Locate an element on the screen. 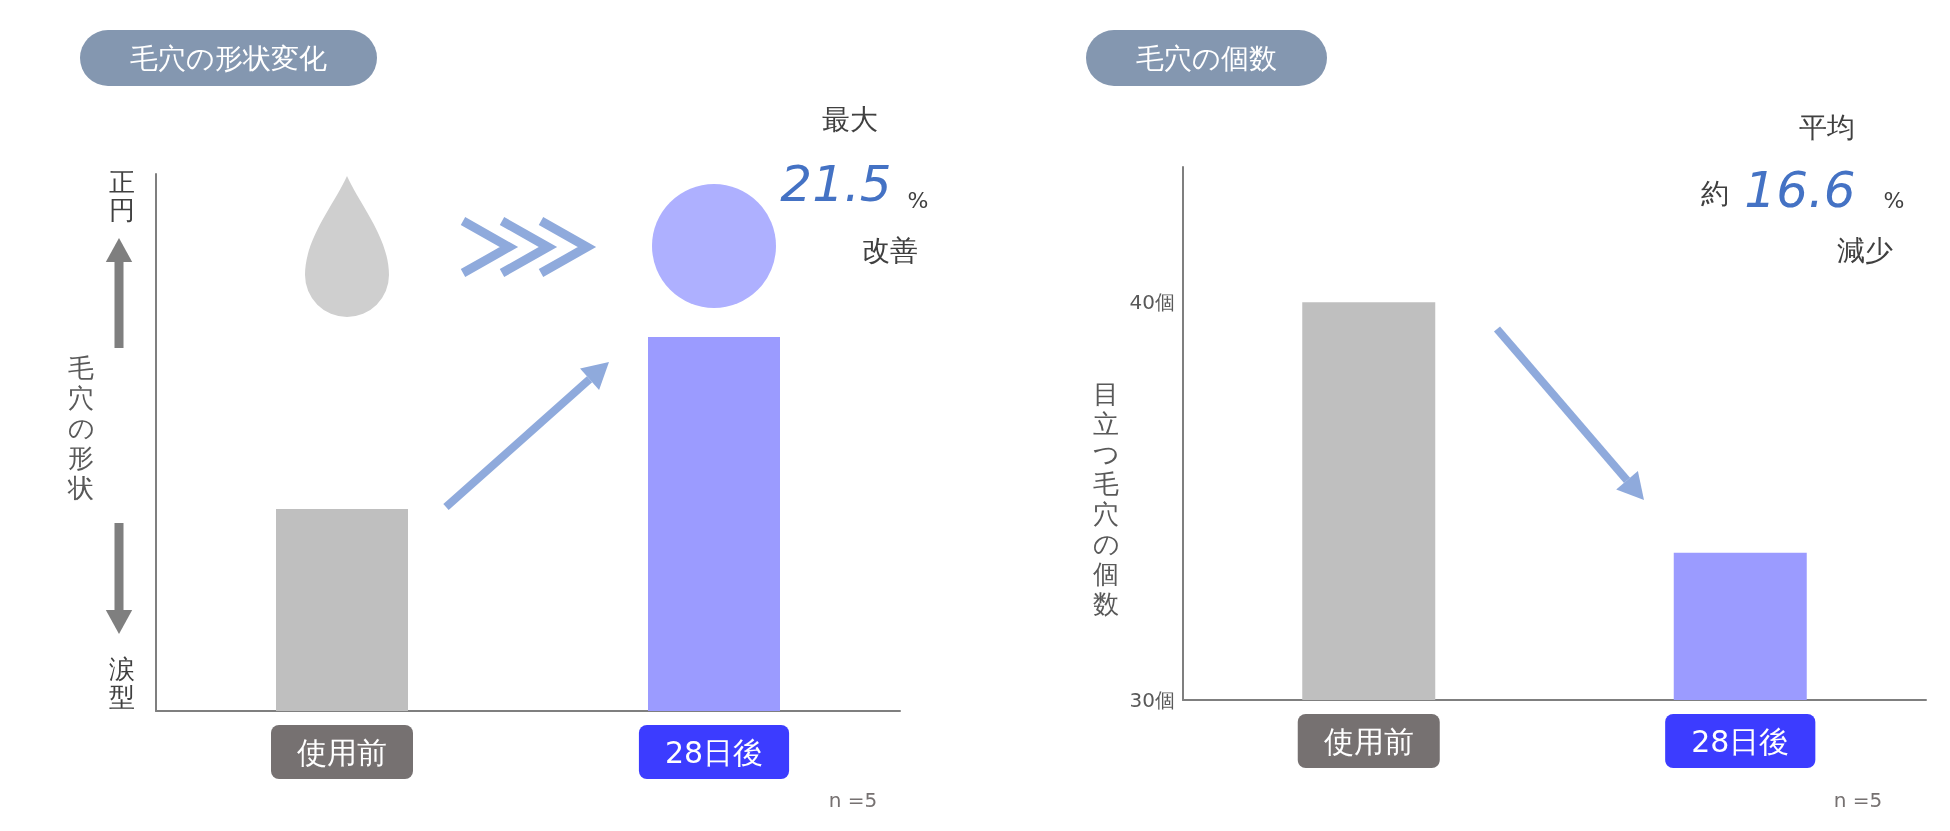 This screenshot has height=831, width=1950. text: 涙型 is located at coordinates (122, 683).